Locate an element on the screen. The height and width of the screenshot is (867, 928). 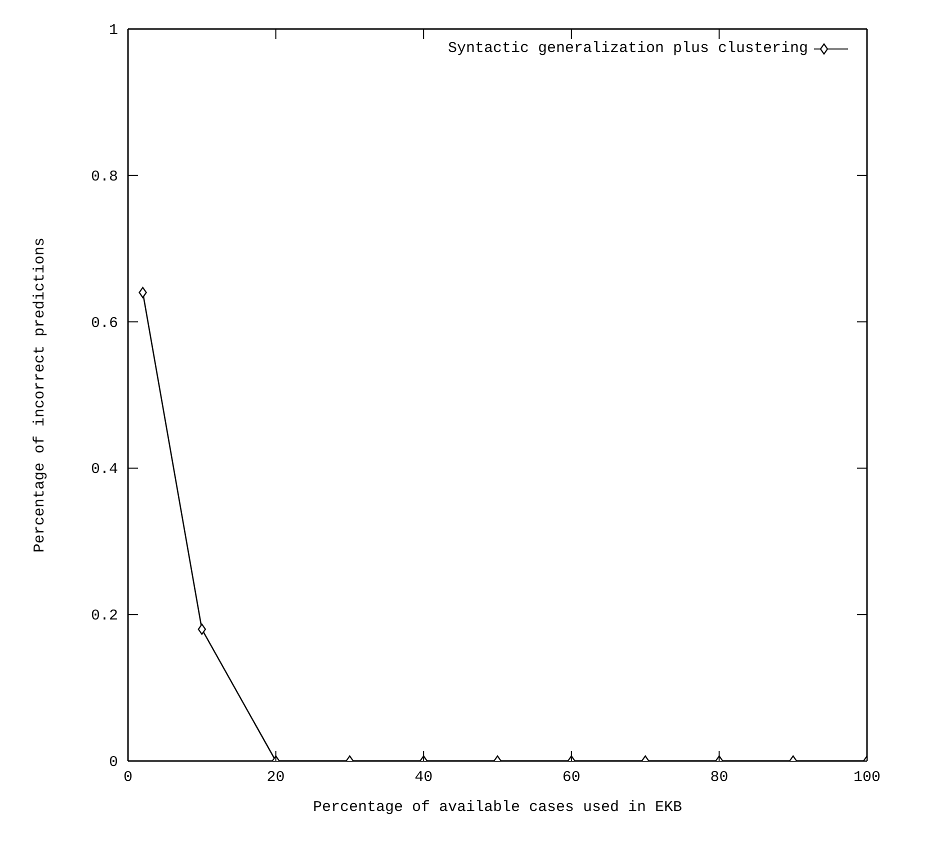
x-tick-label: 0 is located at coordinates (128, 777).